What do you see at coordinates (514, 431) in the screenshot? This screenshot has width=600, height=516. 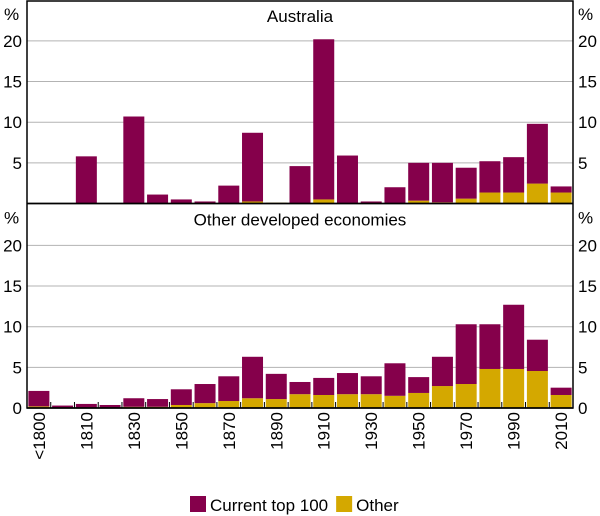 I see `x-tick-label: 1990` at bounding box center [514, 431].